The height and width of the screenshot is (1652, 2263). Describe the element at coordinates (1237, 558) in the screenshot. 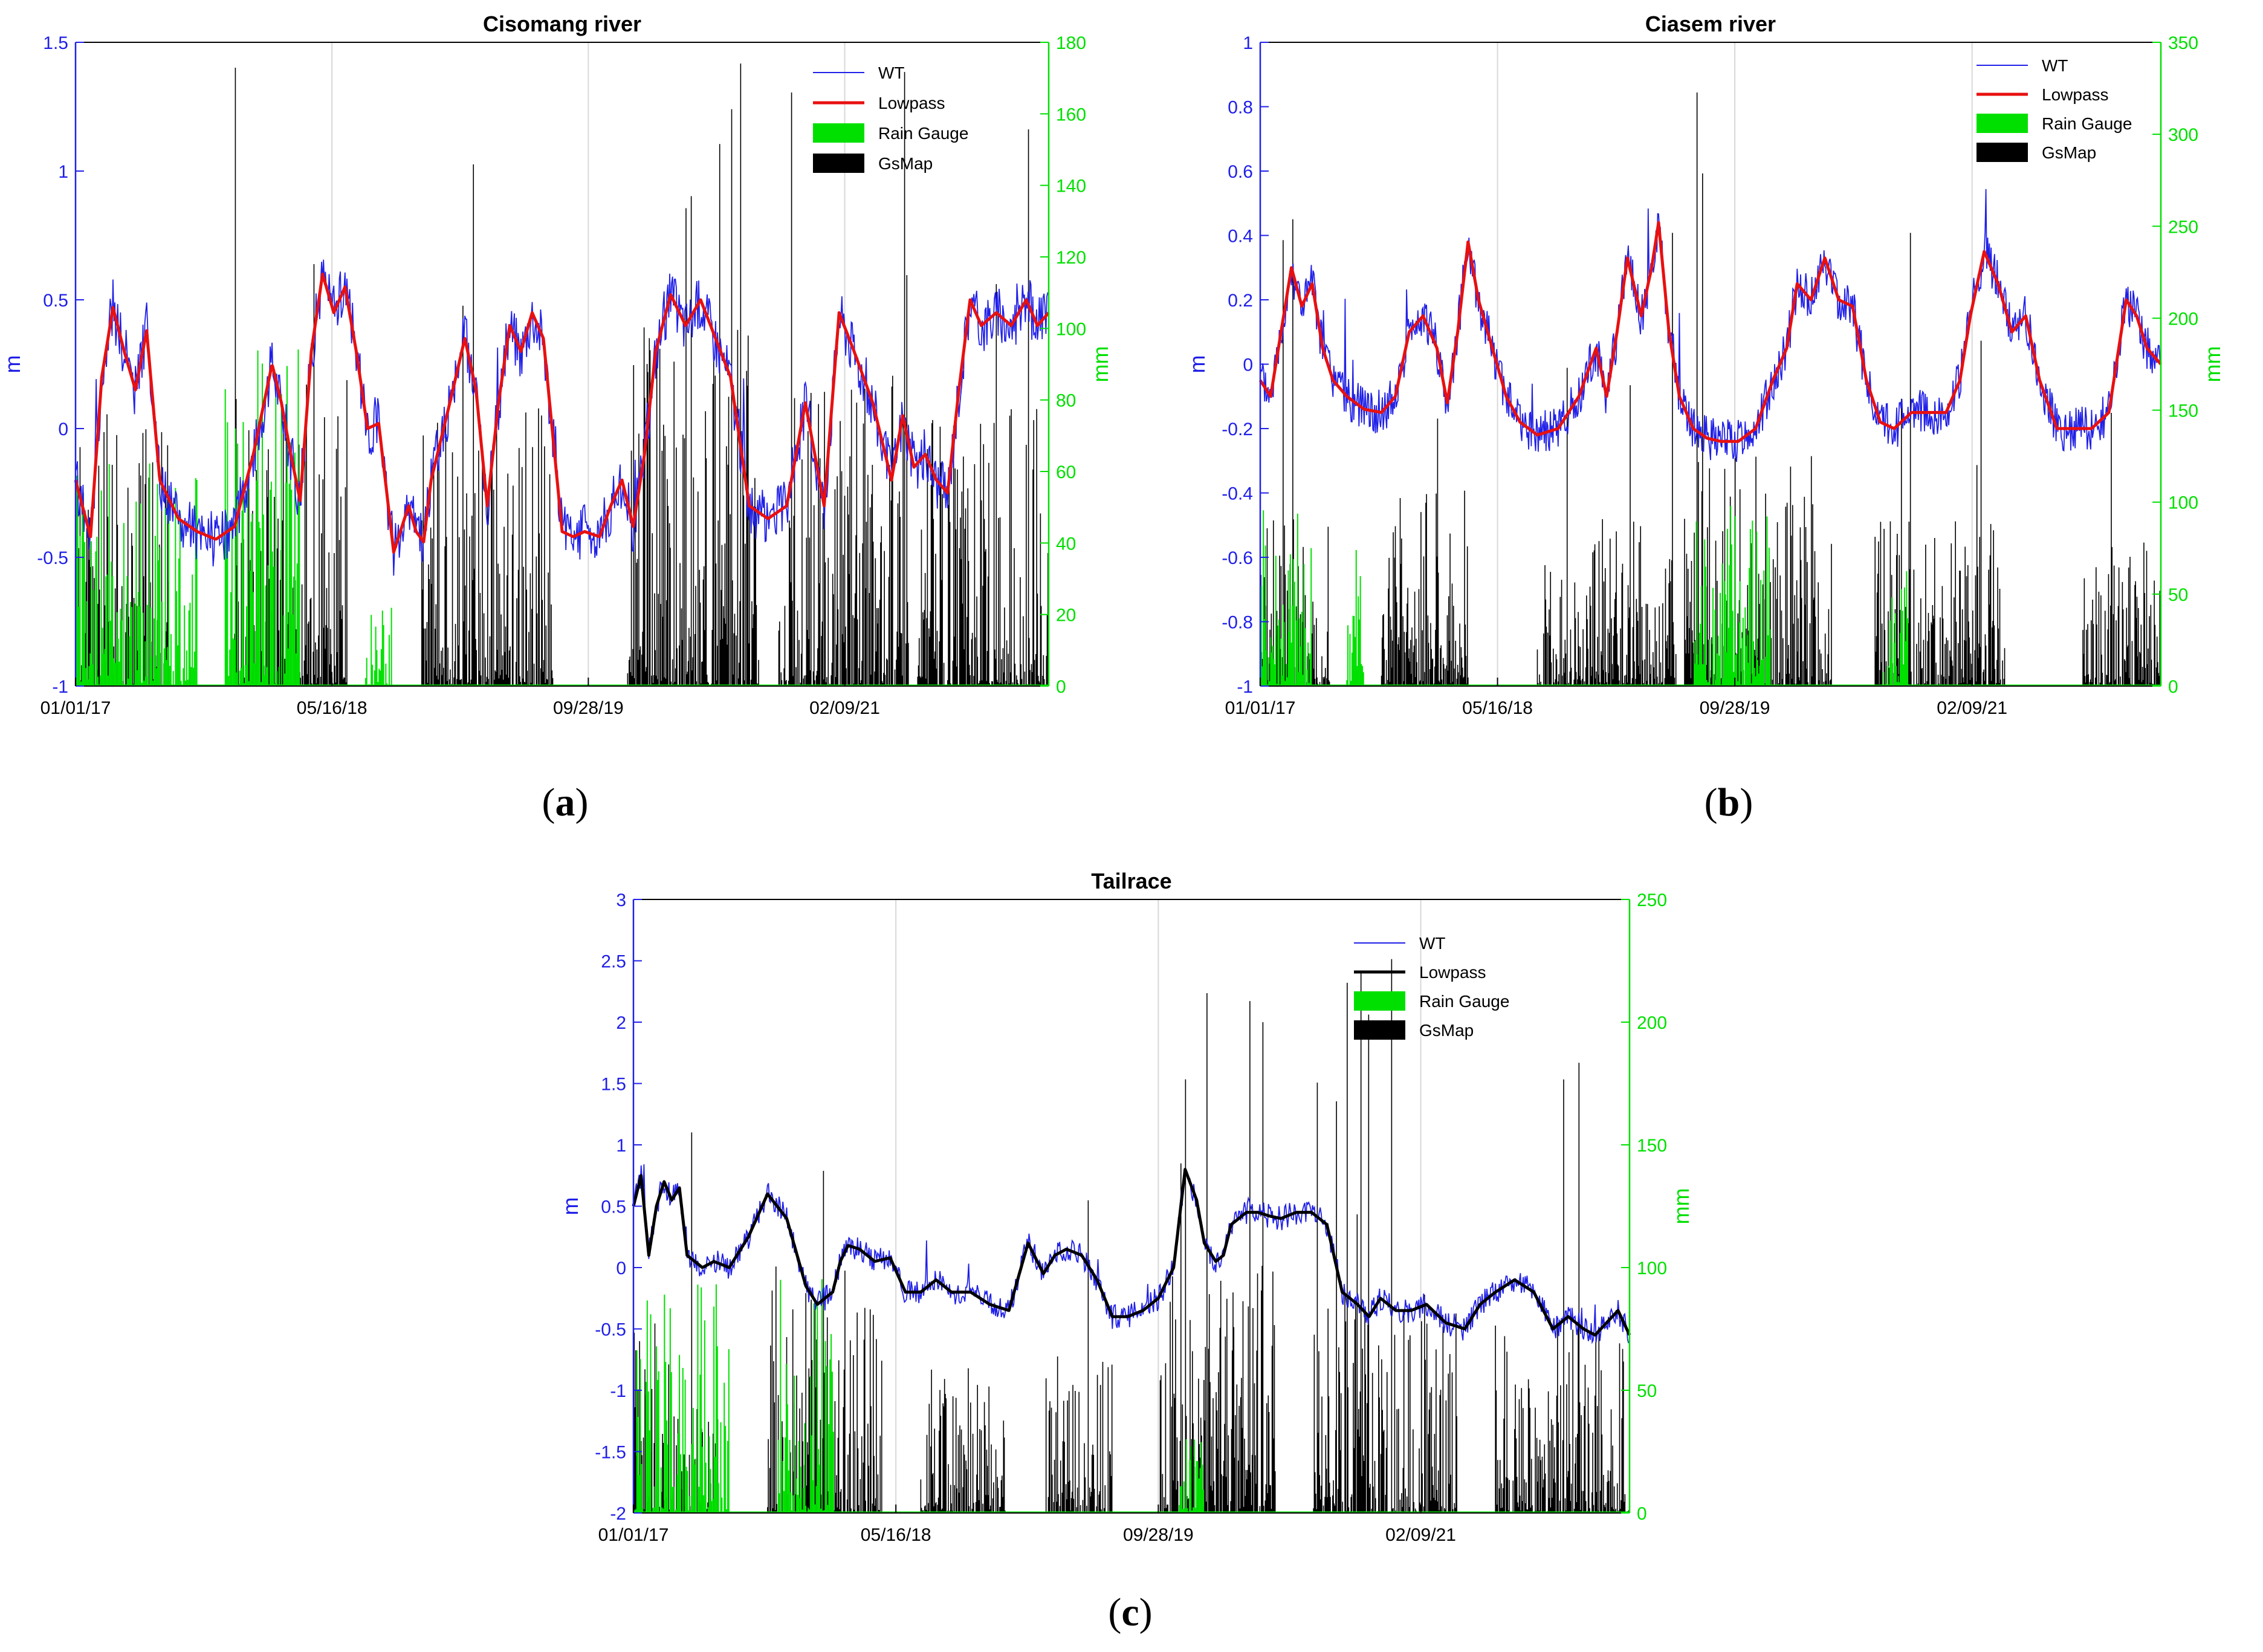

I see `left-tick-label: -0.6` at that location.